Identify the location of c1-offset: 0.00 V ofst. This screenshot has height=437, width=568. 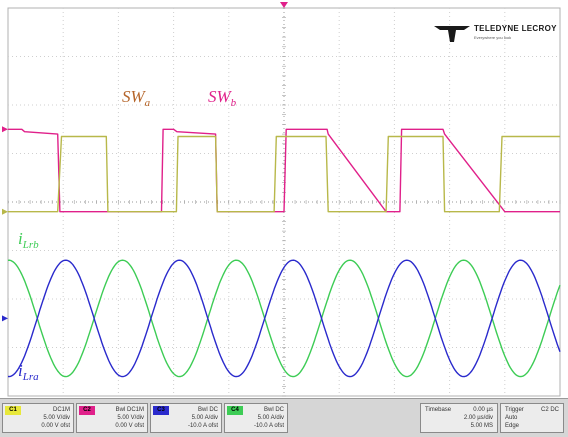
(55, 426).